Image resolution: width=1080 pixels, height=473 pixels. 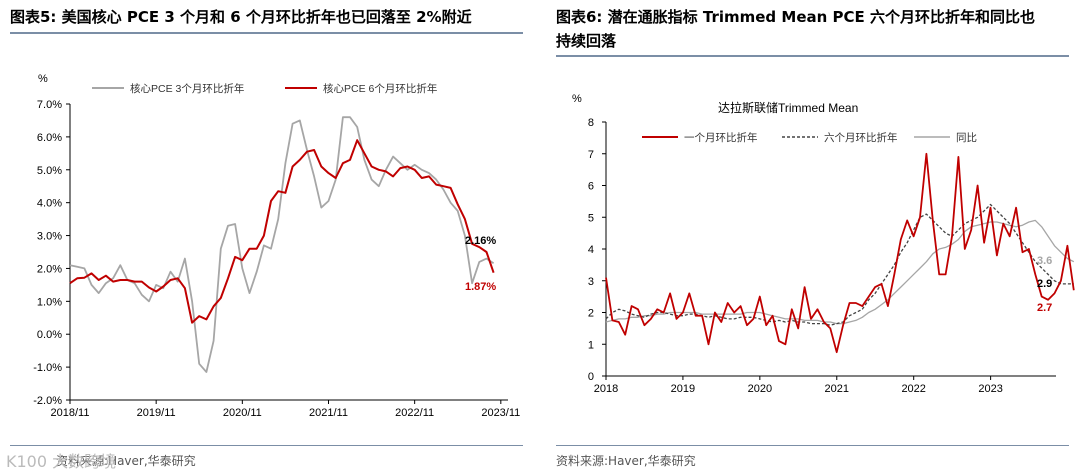 I want to click on left-annotation-6m: 1.87%, so click(x=480, y=287).